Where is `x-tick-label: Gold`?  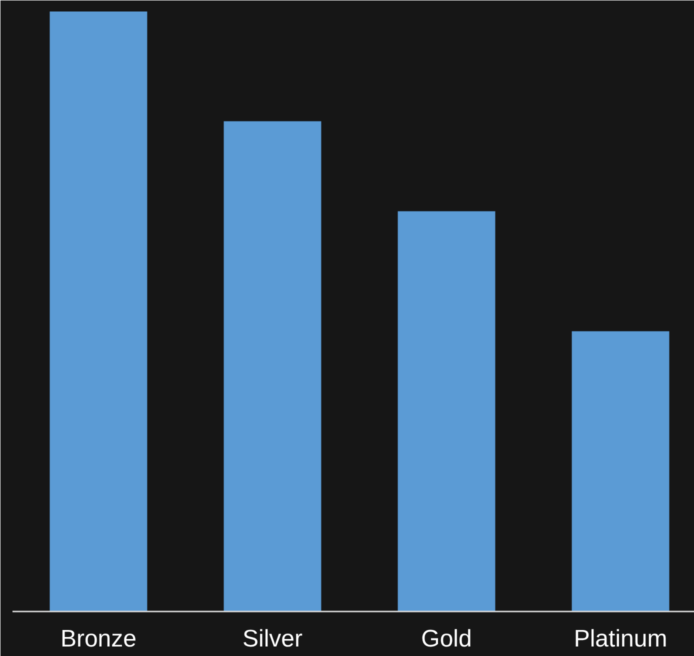 x-tick-label: Gold is located at coordinates (446, 639).